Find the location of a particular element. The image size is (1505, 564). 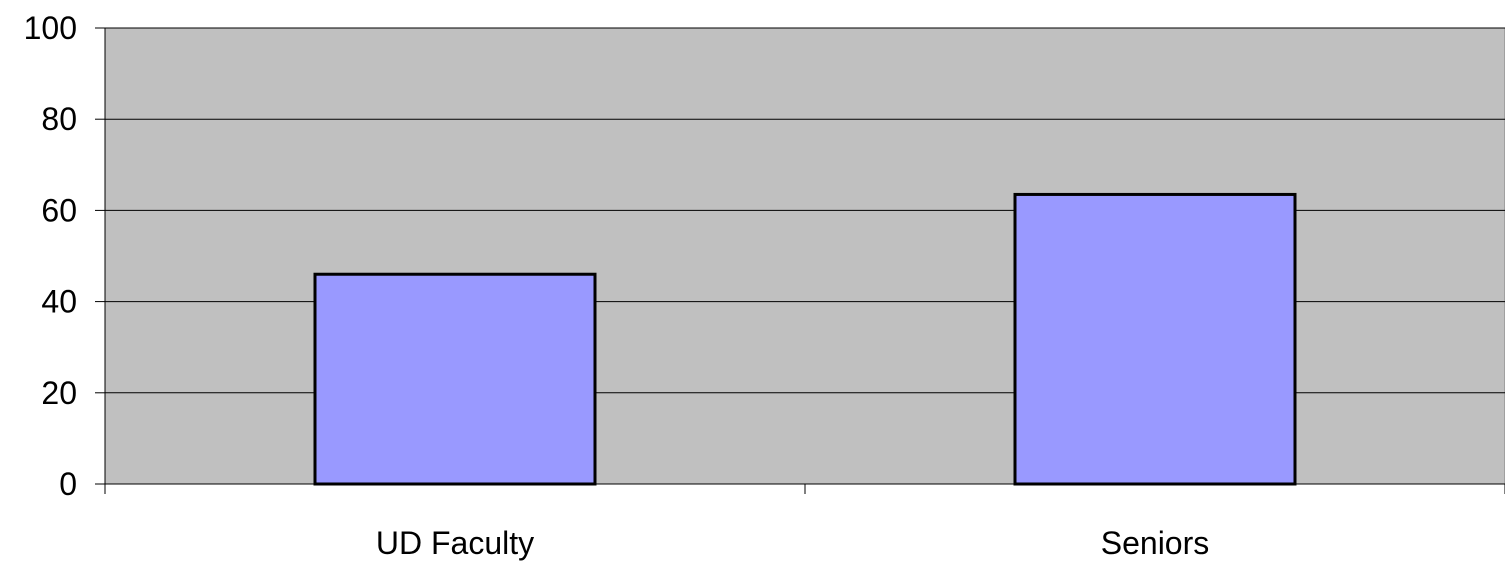

bar-seniors is located at coordinates (1155, 339).